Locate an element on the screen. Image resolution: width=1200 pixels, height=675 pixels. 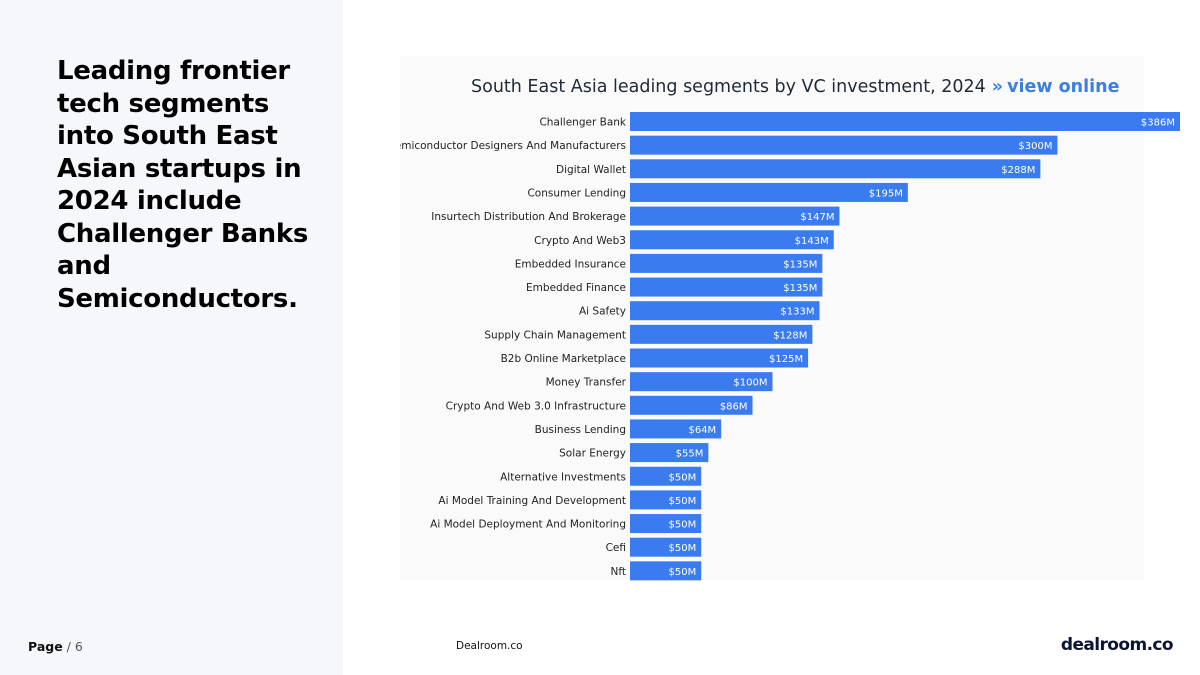
category-label: Business Lending is located at coordinates (580, 430).